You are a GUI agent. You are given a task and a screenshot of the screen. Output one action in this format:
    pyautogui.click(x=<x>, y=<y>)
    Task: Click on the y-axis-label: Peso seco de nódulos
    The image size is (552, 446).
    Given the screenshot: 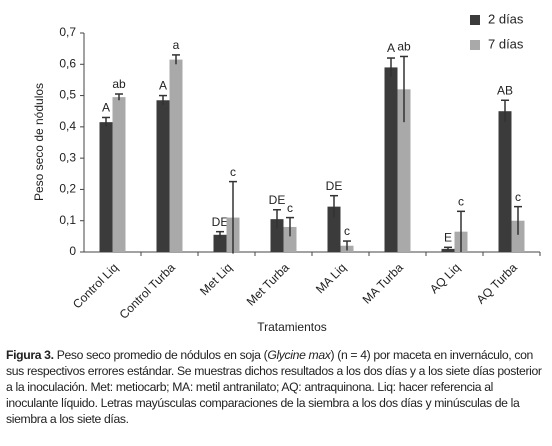 What is the action you would take?
    pyautogui.click(x=39, y=142)
    